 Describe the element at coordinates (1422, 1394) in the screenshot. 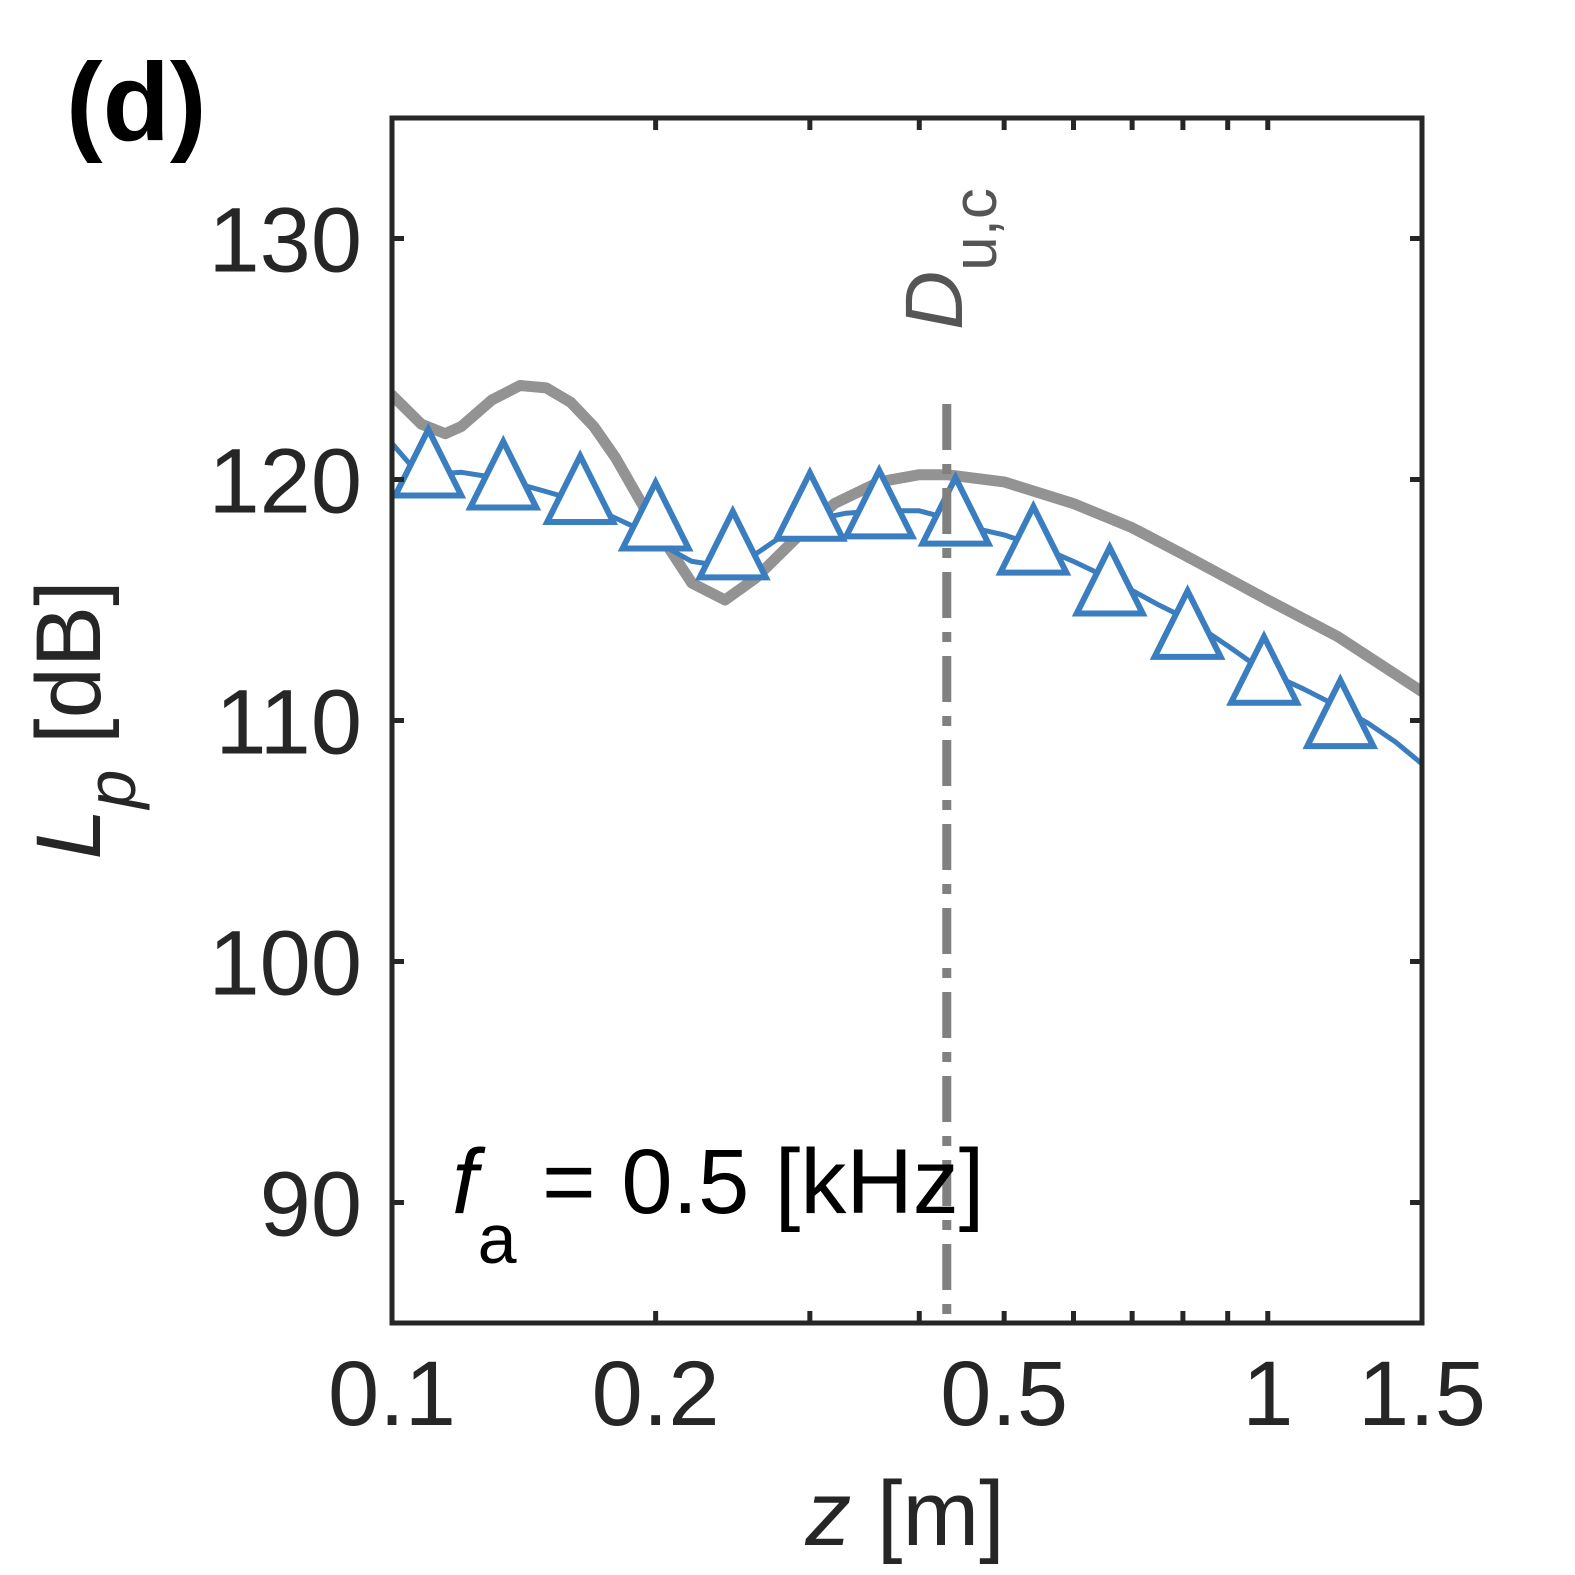

I see `x-tick-label: 1.5` at that location.